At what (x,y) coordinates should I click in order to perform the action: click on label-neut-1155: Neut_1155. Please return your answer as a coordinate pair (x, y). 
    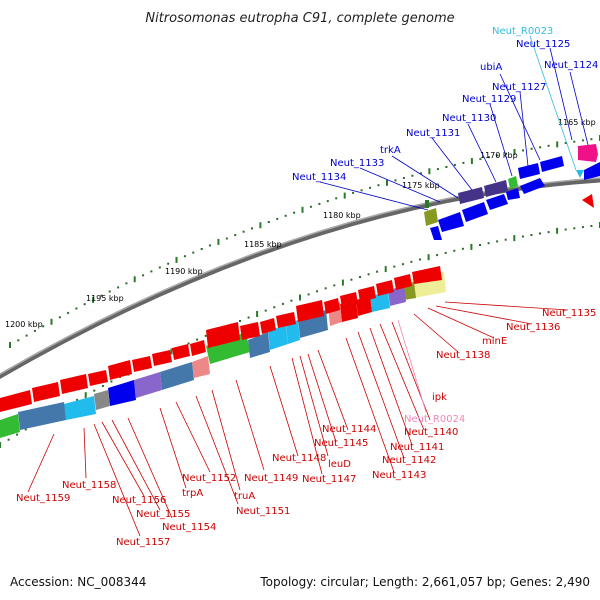
    Looking at the image, I should click on (163, 514).